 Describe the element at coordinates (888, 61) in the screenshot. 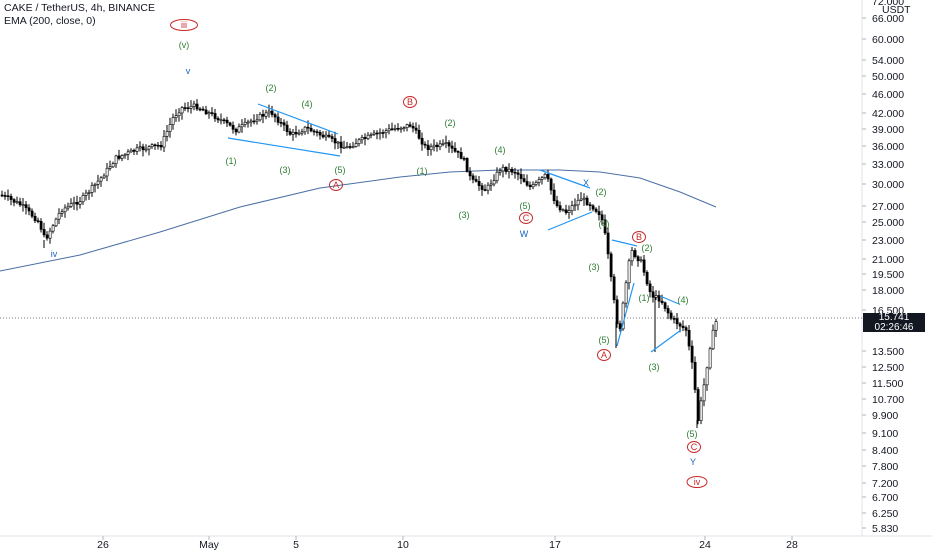

I see `price-tick-label: 54.000` at that location.